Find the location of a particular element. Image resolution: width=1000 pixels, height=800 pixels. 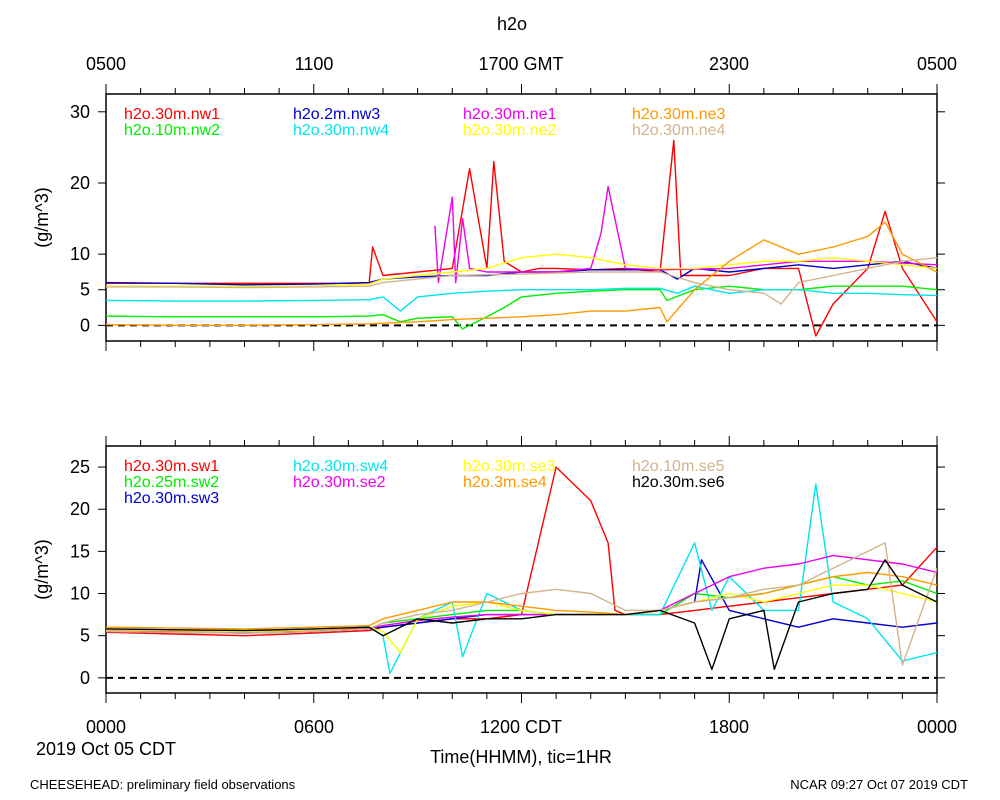

top-axis-tick-label: 1100 is located at coordinates (314, 64).